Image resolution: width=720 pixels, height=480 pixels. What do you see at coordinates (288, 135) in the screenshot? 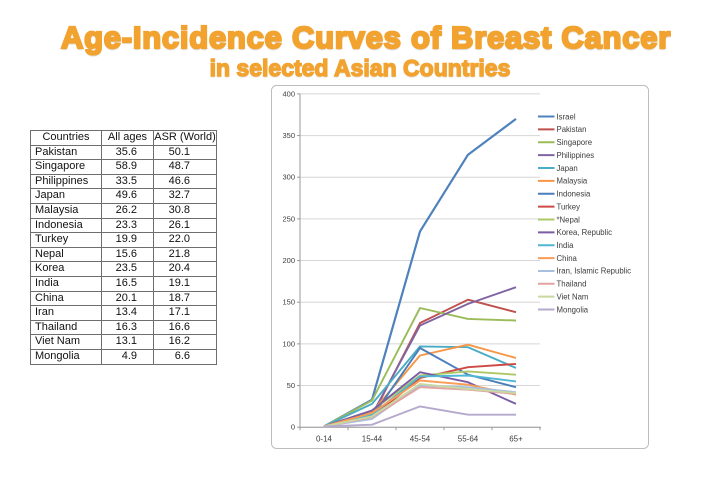
I see `svg-text: 350` at bounding box center [288, 135].